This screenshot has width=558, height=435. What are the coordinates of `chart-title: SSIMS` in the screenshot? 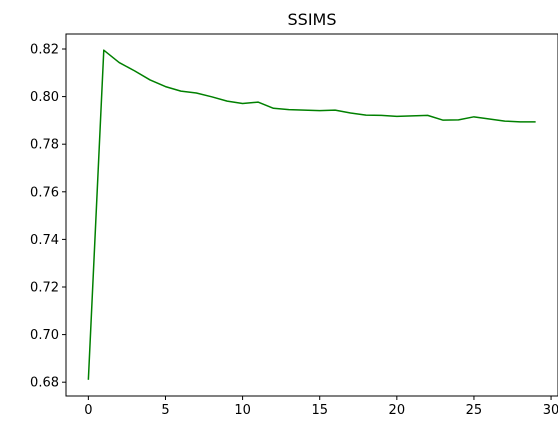 It's located at (312, 19).